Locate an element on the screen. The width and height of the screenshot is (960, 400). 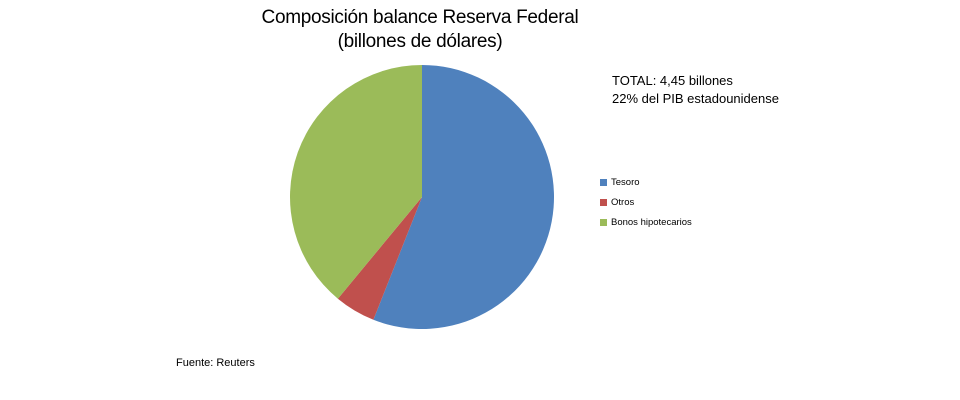
legend-label: Tesoro is located at coordinates (625, 182).